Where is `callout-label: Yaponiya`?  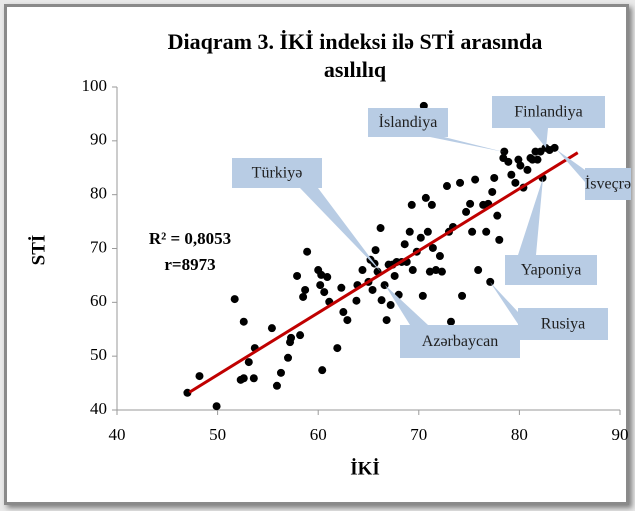 callout-label: Yaponiya is located at coordinates (551, 270).